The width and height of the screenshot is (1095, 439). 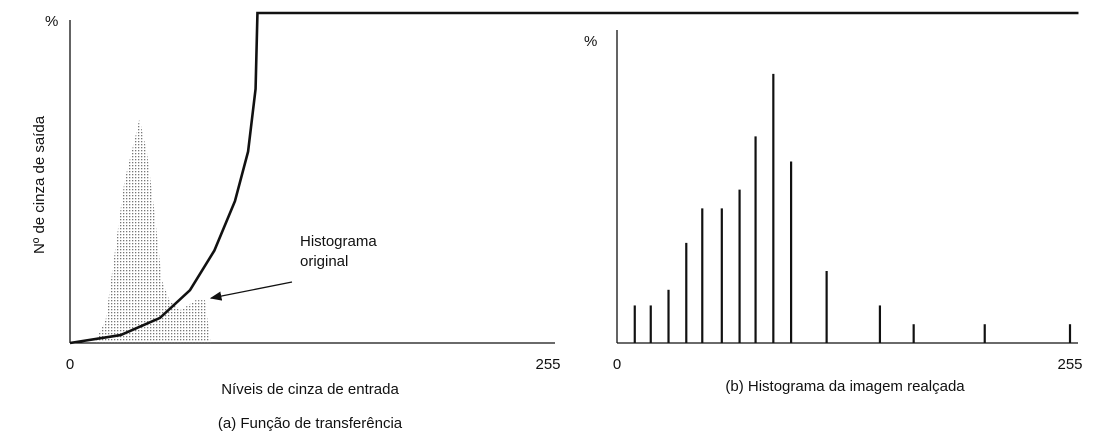 What do you see at coordinates (39, 184) in the screenshot?
I see `y-axis-label: Nº de cinza de saída` at bounding box center [39, 184].